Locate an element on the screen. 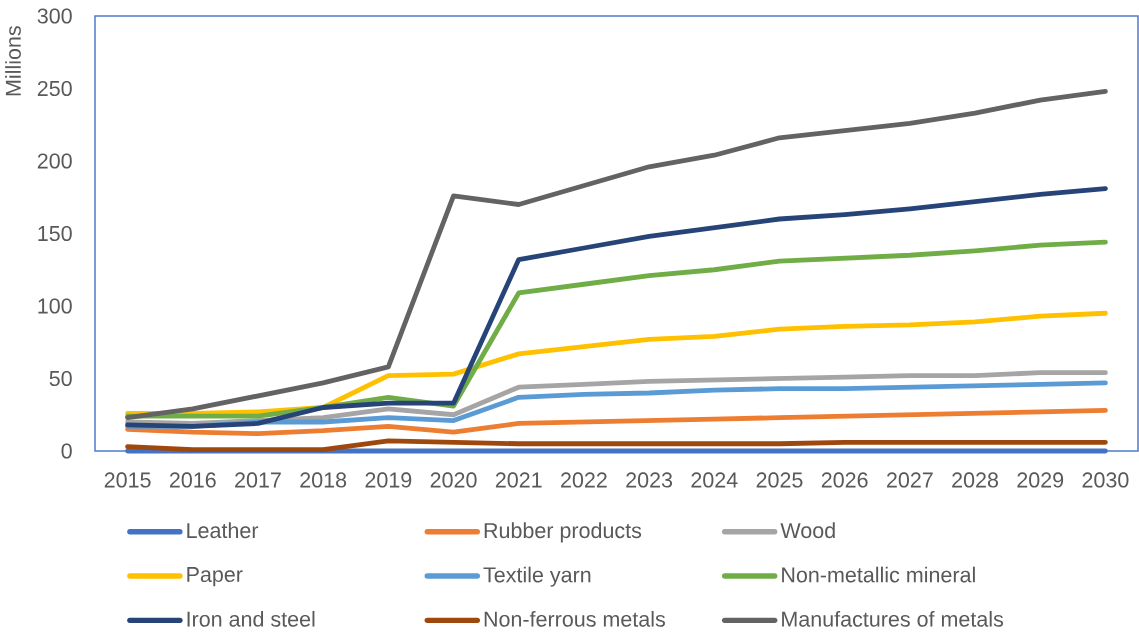  x-tick-label: 2026 is located at coordinates (844, 480).